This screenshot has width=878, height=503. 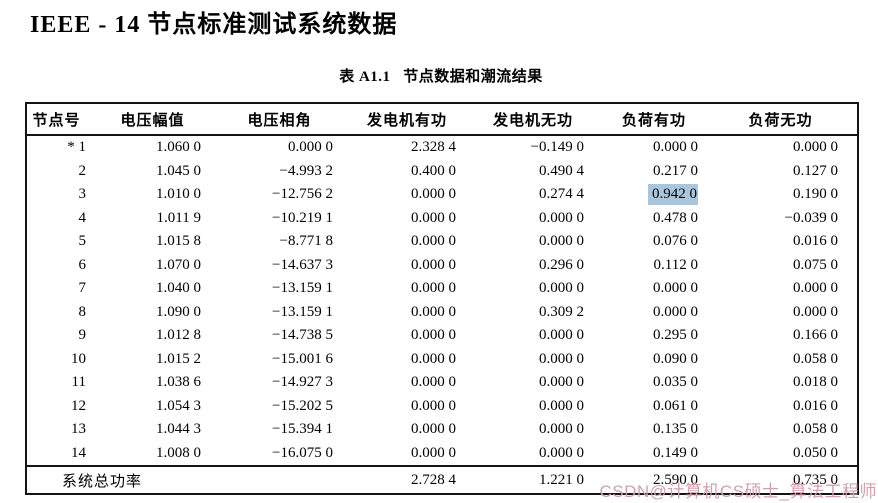 What do you see at coordinates (302, 358) in the screenshot?
I see `table-cell: −15.001 6` at bounding box center [302, 358].